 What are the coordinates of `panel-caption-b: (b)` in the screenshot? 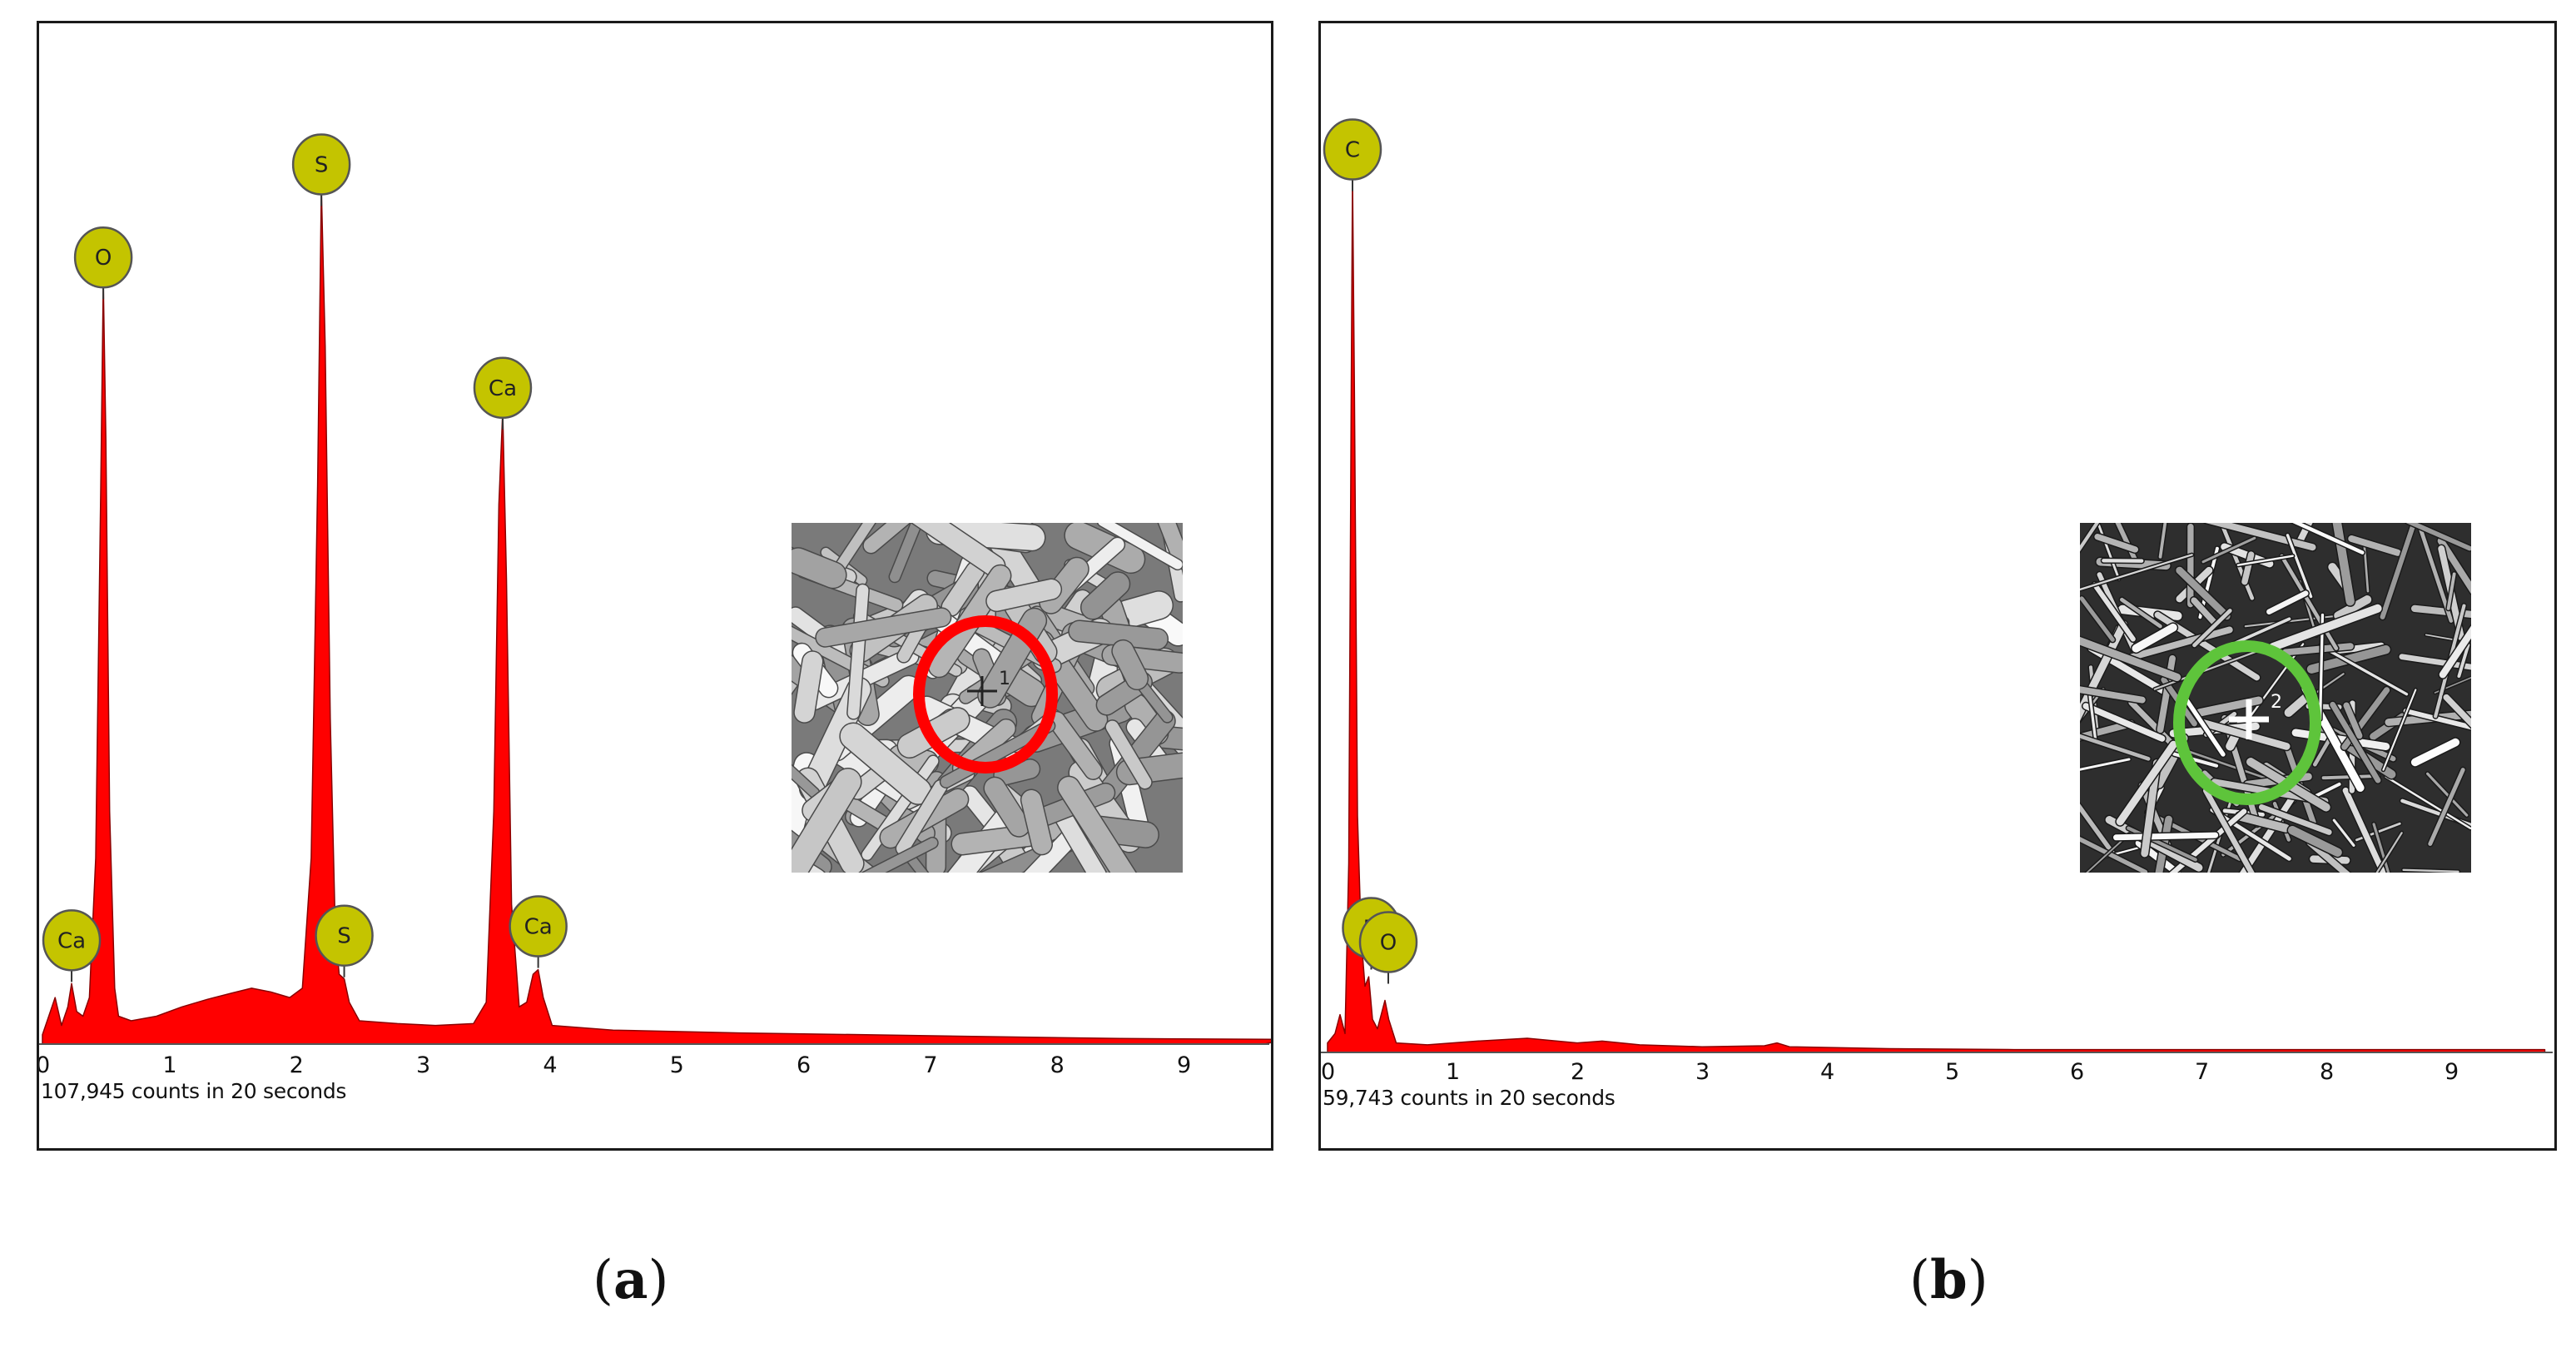 It's located at (1948, 1280).